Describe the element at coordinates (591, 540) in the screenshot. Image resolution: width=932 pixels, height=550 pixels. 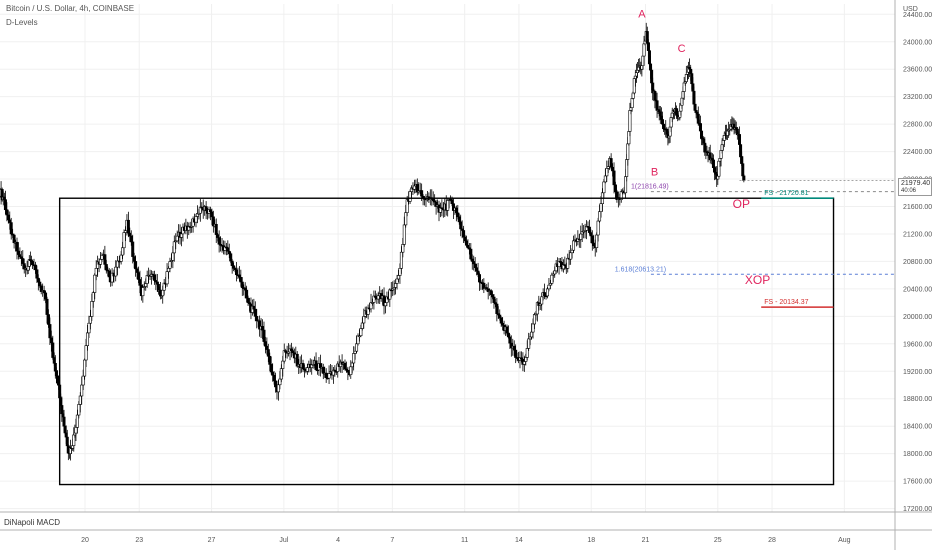
I see `x-tick-label: 18` at that location.